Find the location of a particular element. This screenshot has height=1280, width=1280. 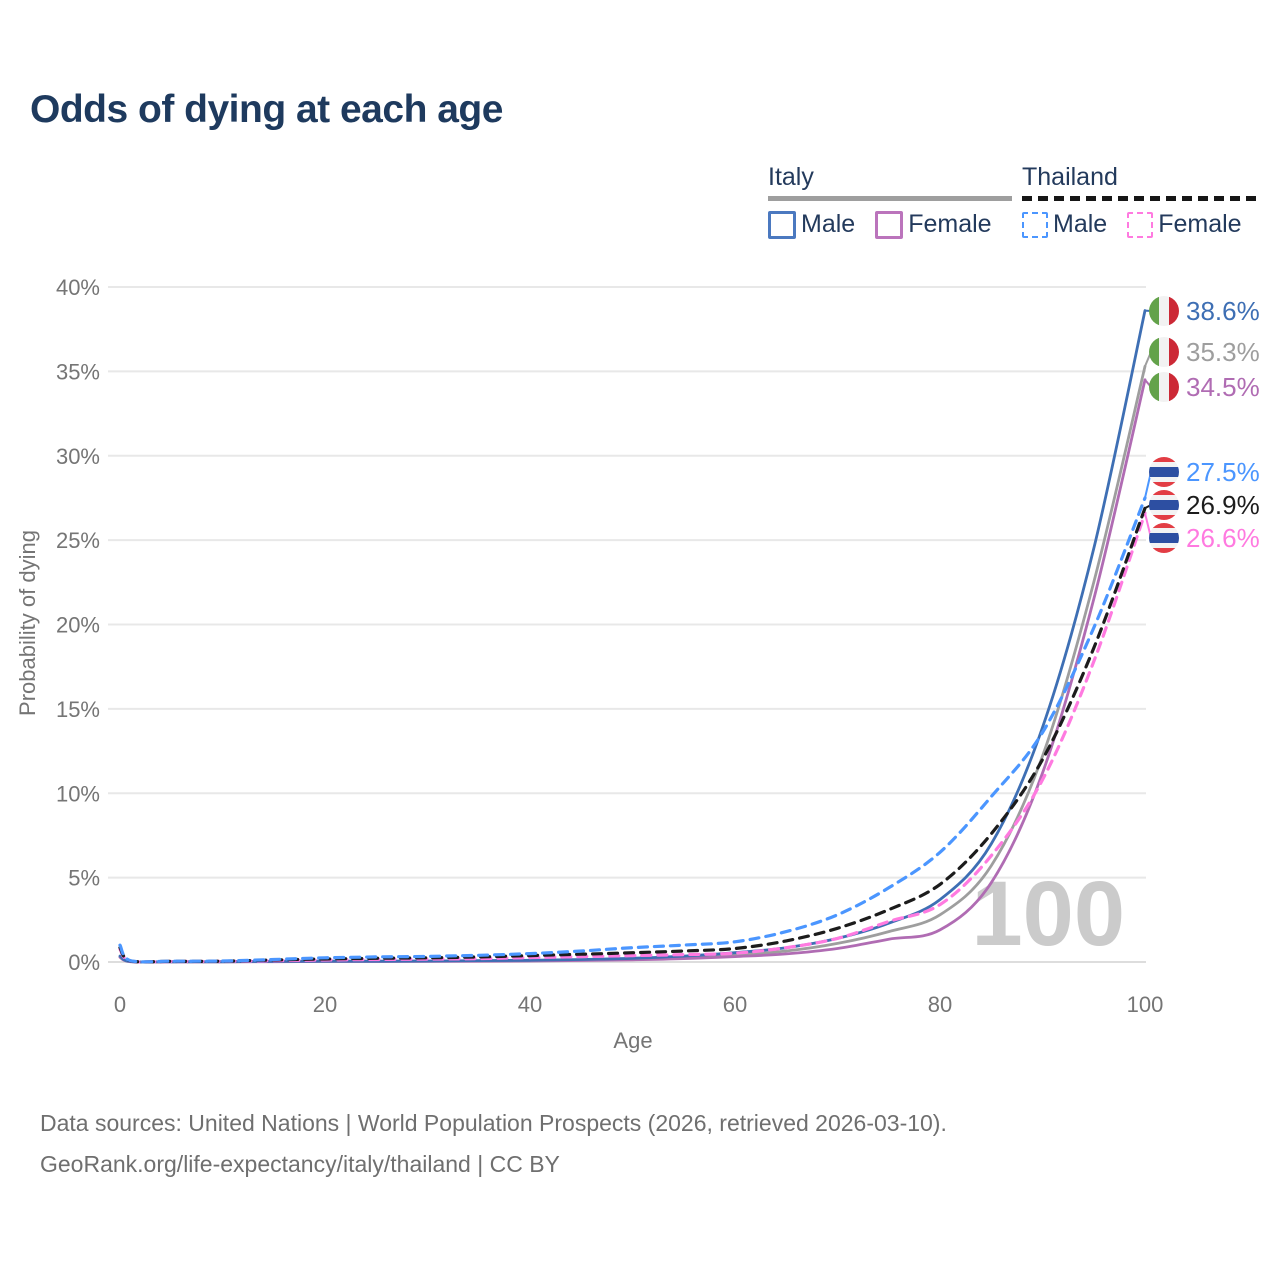

x-tick-label: 60 is located at coordinates (735, 1004).